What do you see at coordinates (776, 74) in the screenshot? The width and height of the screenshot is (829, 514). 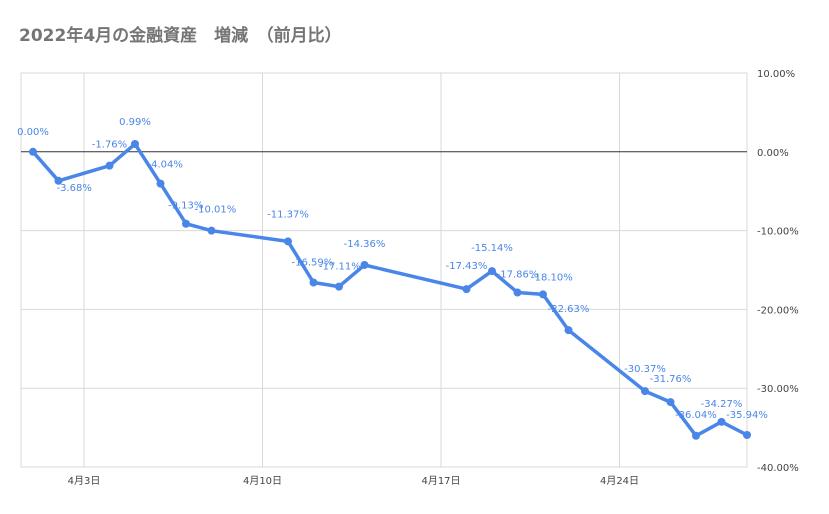 I see `y-tick-label: 10.00%` at bounding box center [776, 74].